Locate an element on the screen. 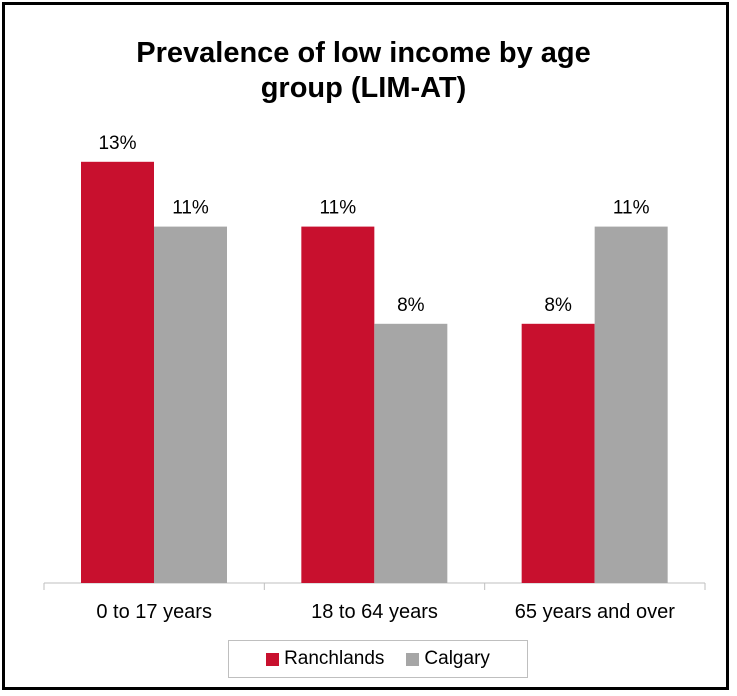 The height and width of the screenshot is (696, 737). legend-item-calgary: Calgary is located at coordinates (448, 659).